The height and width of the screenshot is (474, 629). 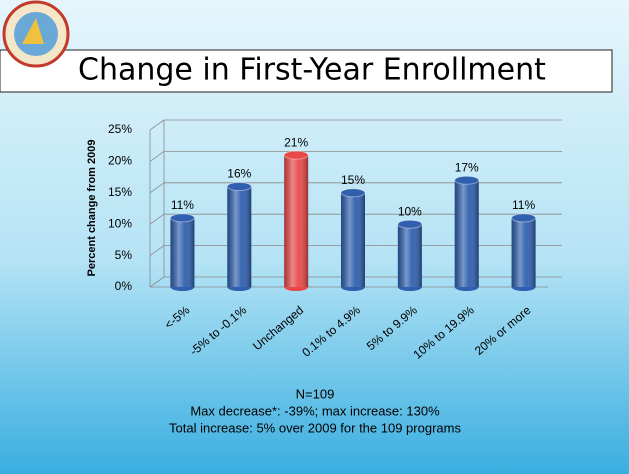 What do you see at coordinates (92, 208) in the screenshot?
I see `y-axis-label: Percent change from 2009` at bounding box center [92, 208].